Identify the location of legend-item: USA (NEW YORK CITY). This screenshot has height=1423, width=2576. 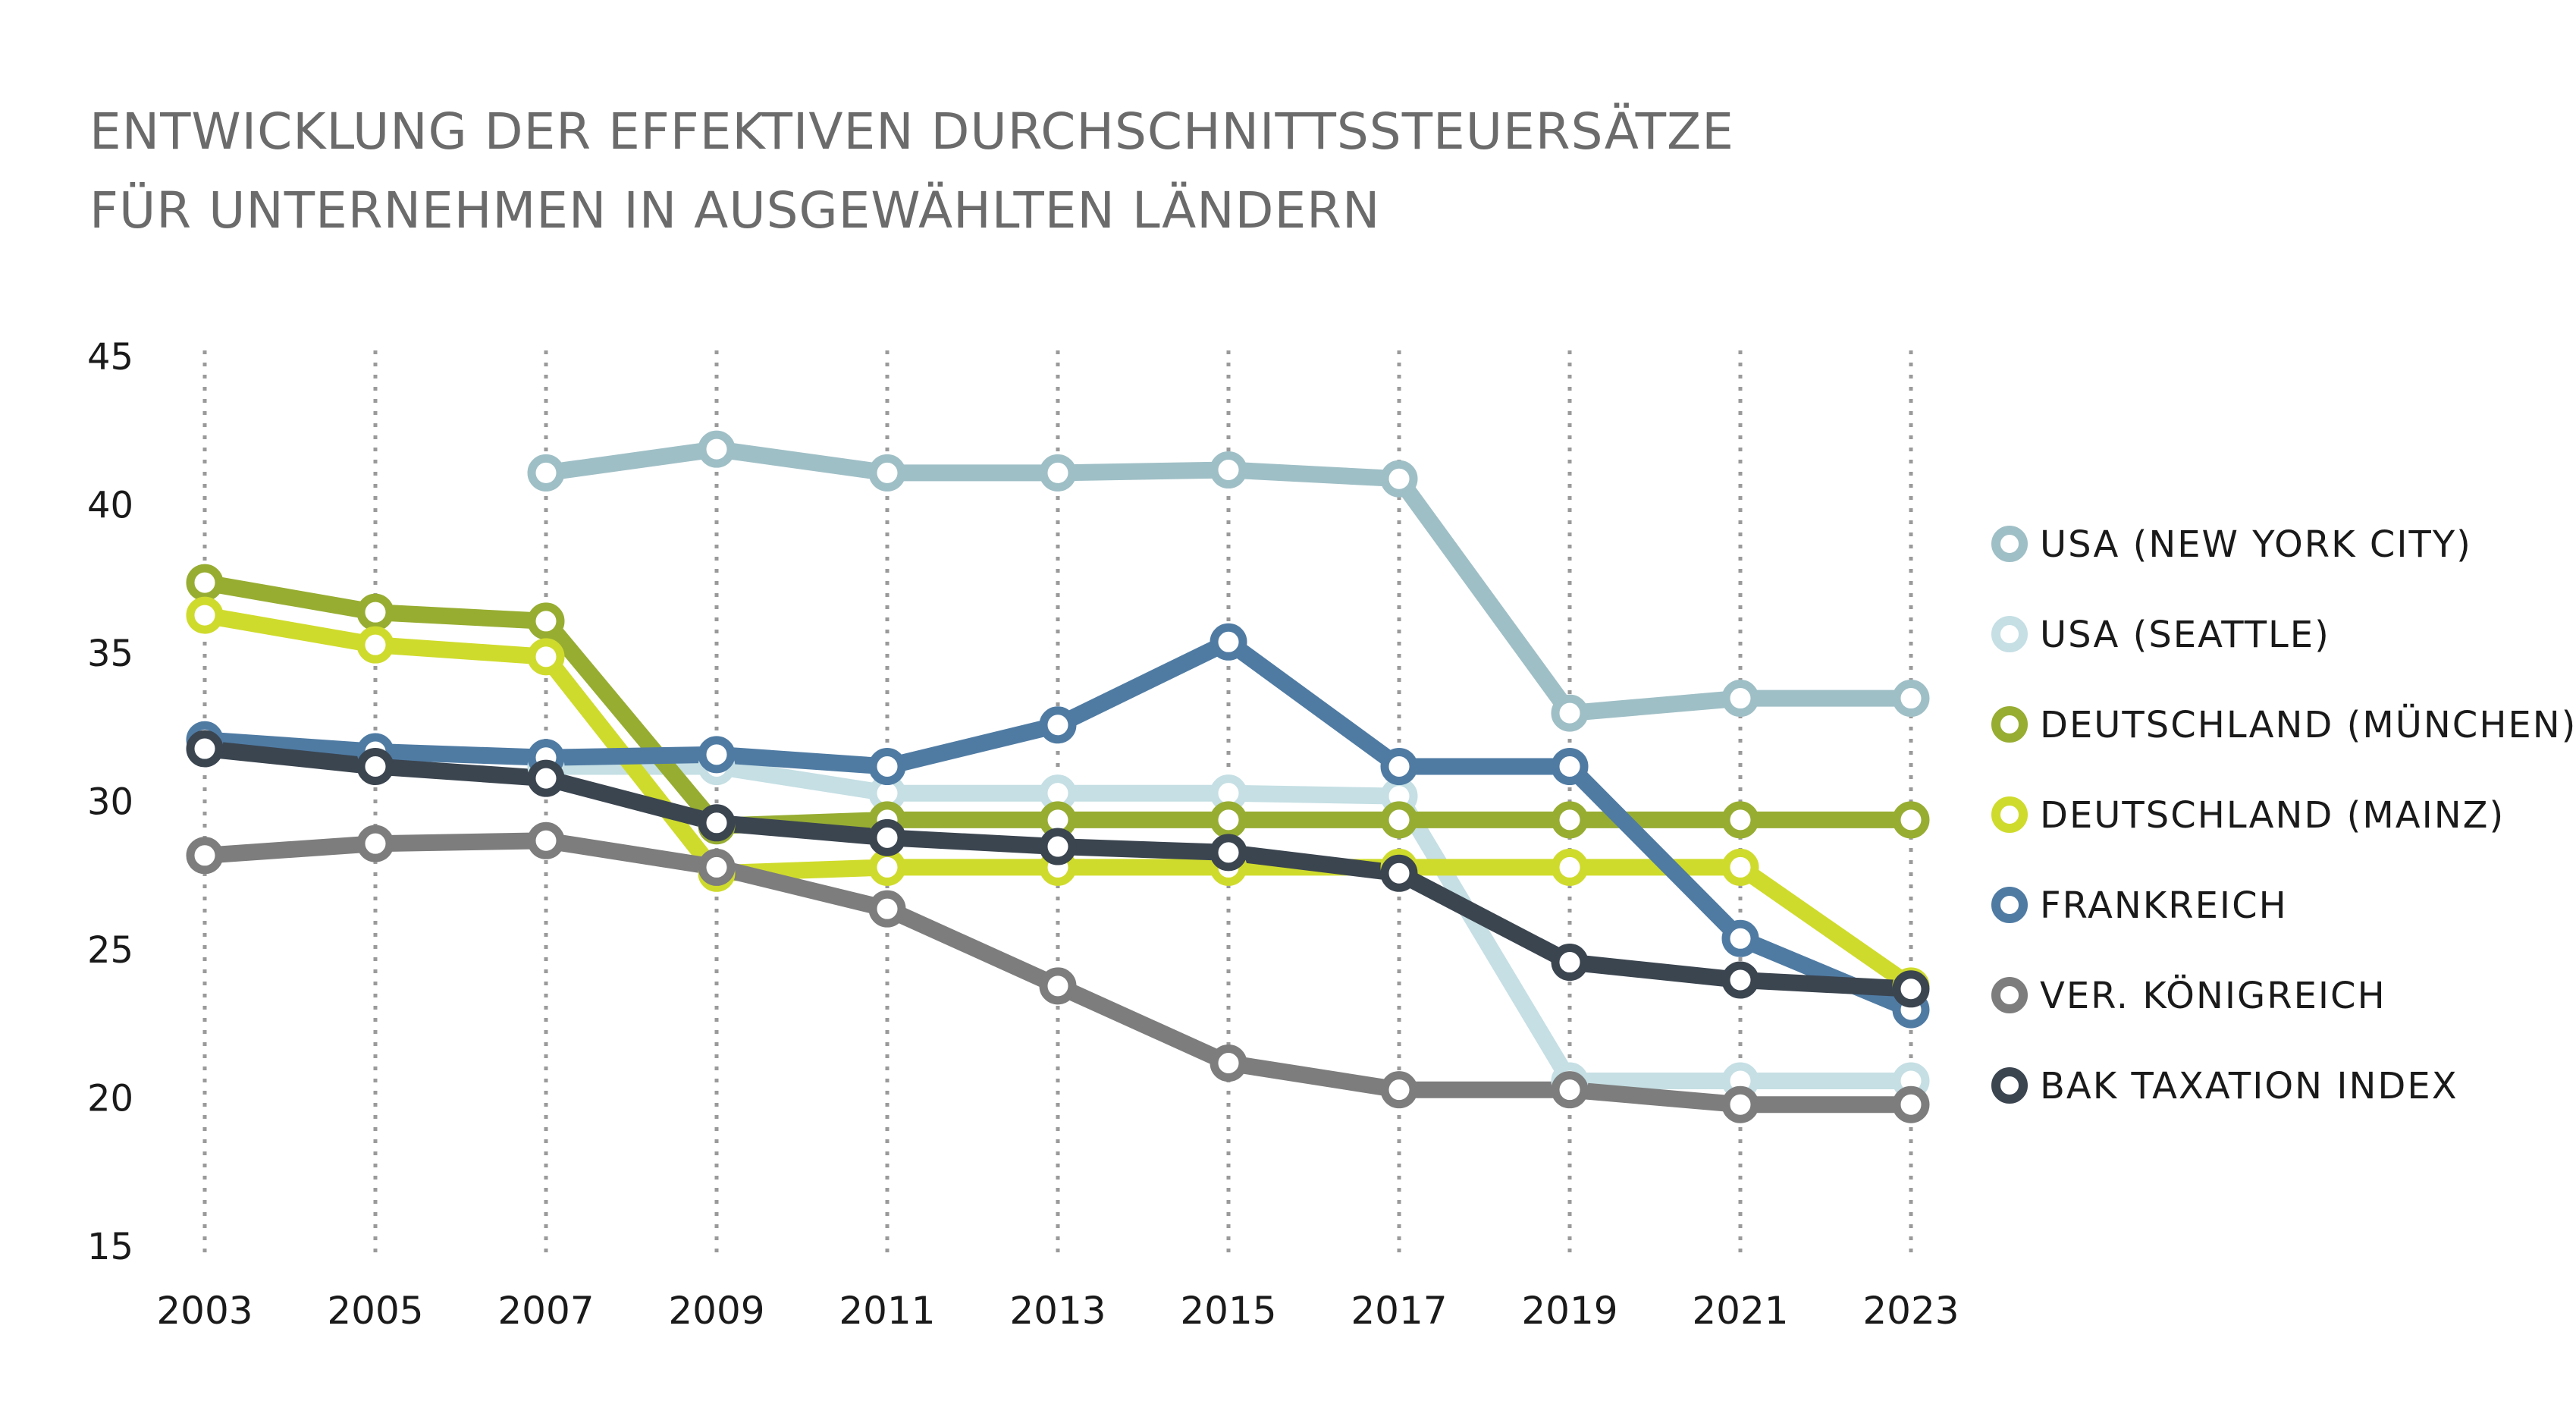
(2231, 544).